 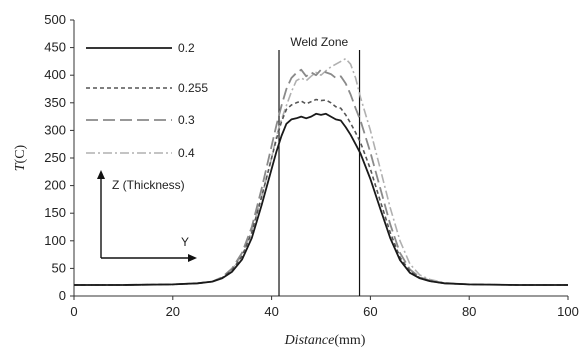 What do you see at coordinates (20, 166) in the screenshot?
I see `y-axis-title-name: T` at bounding box center [20, 166].